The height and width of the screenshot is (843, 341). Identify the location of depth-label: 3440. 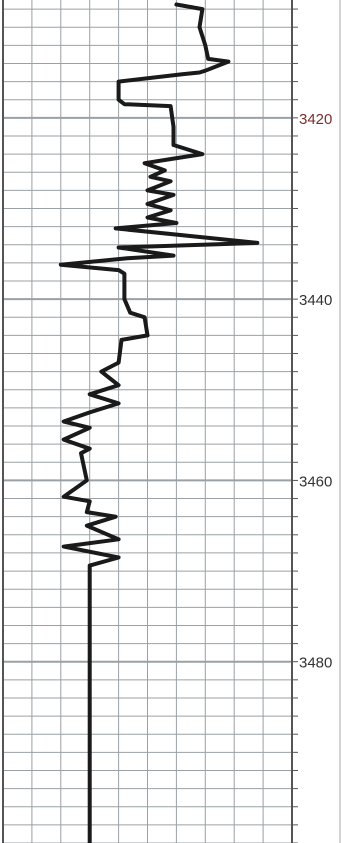
(315, 300).